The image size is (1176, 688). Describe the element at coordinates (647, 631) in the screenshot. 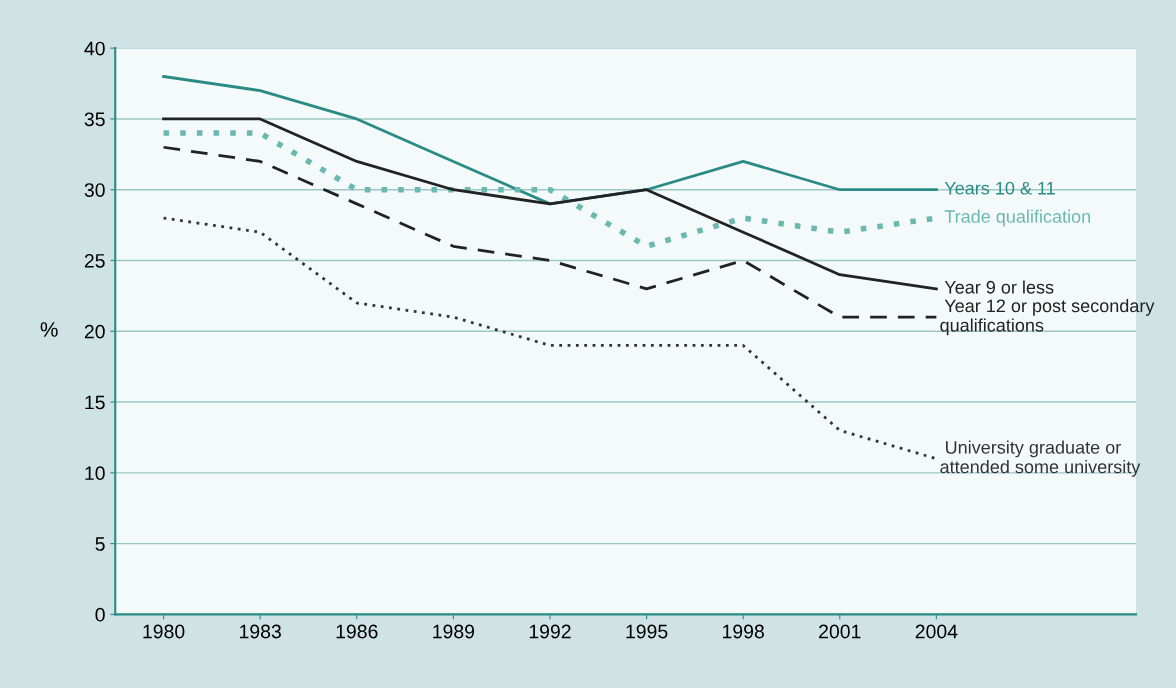

I see `x-tick-label: 1995` at that location.